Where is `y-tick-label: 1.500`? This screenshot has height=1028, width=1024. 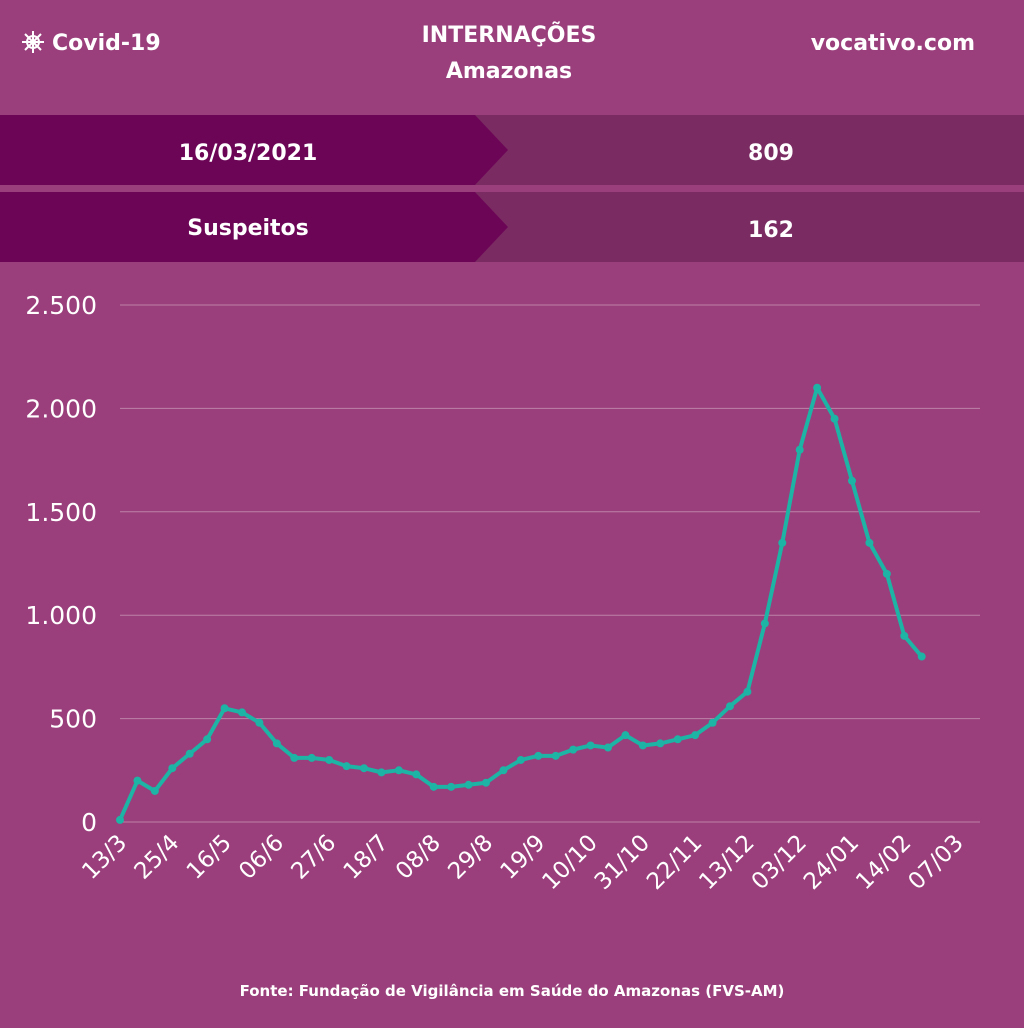 y-tick-label: 1.500 is located at coordinates (61, 512).